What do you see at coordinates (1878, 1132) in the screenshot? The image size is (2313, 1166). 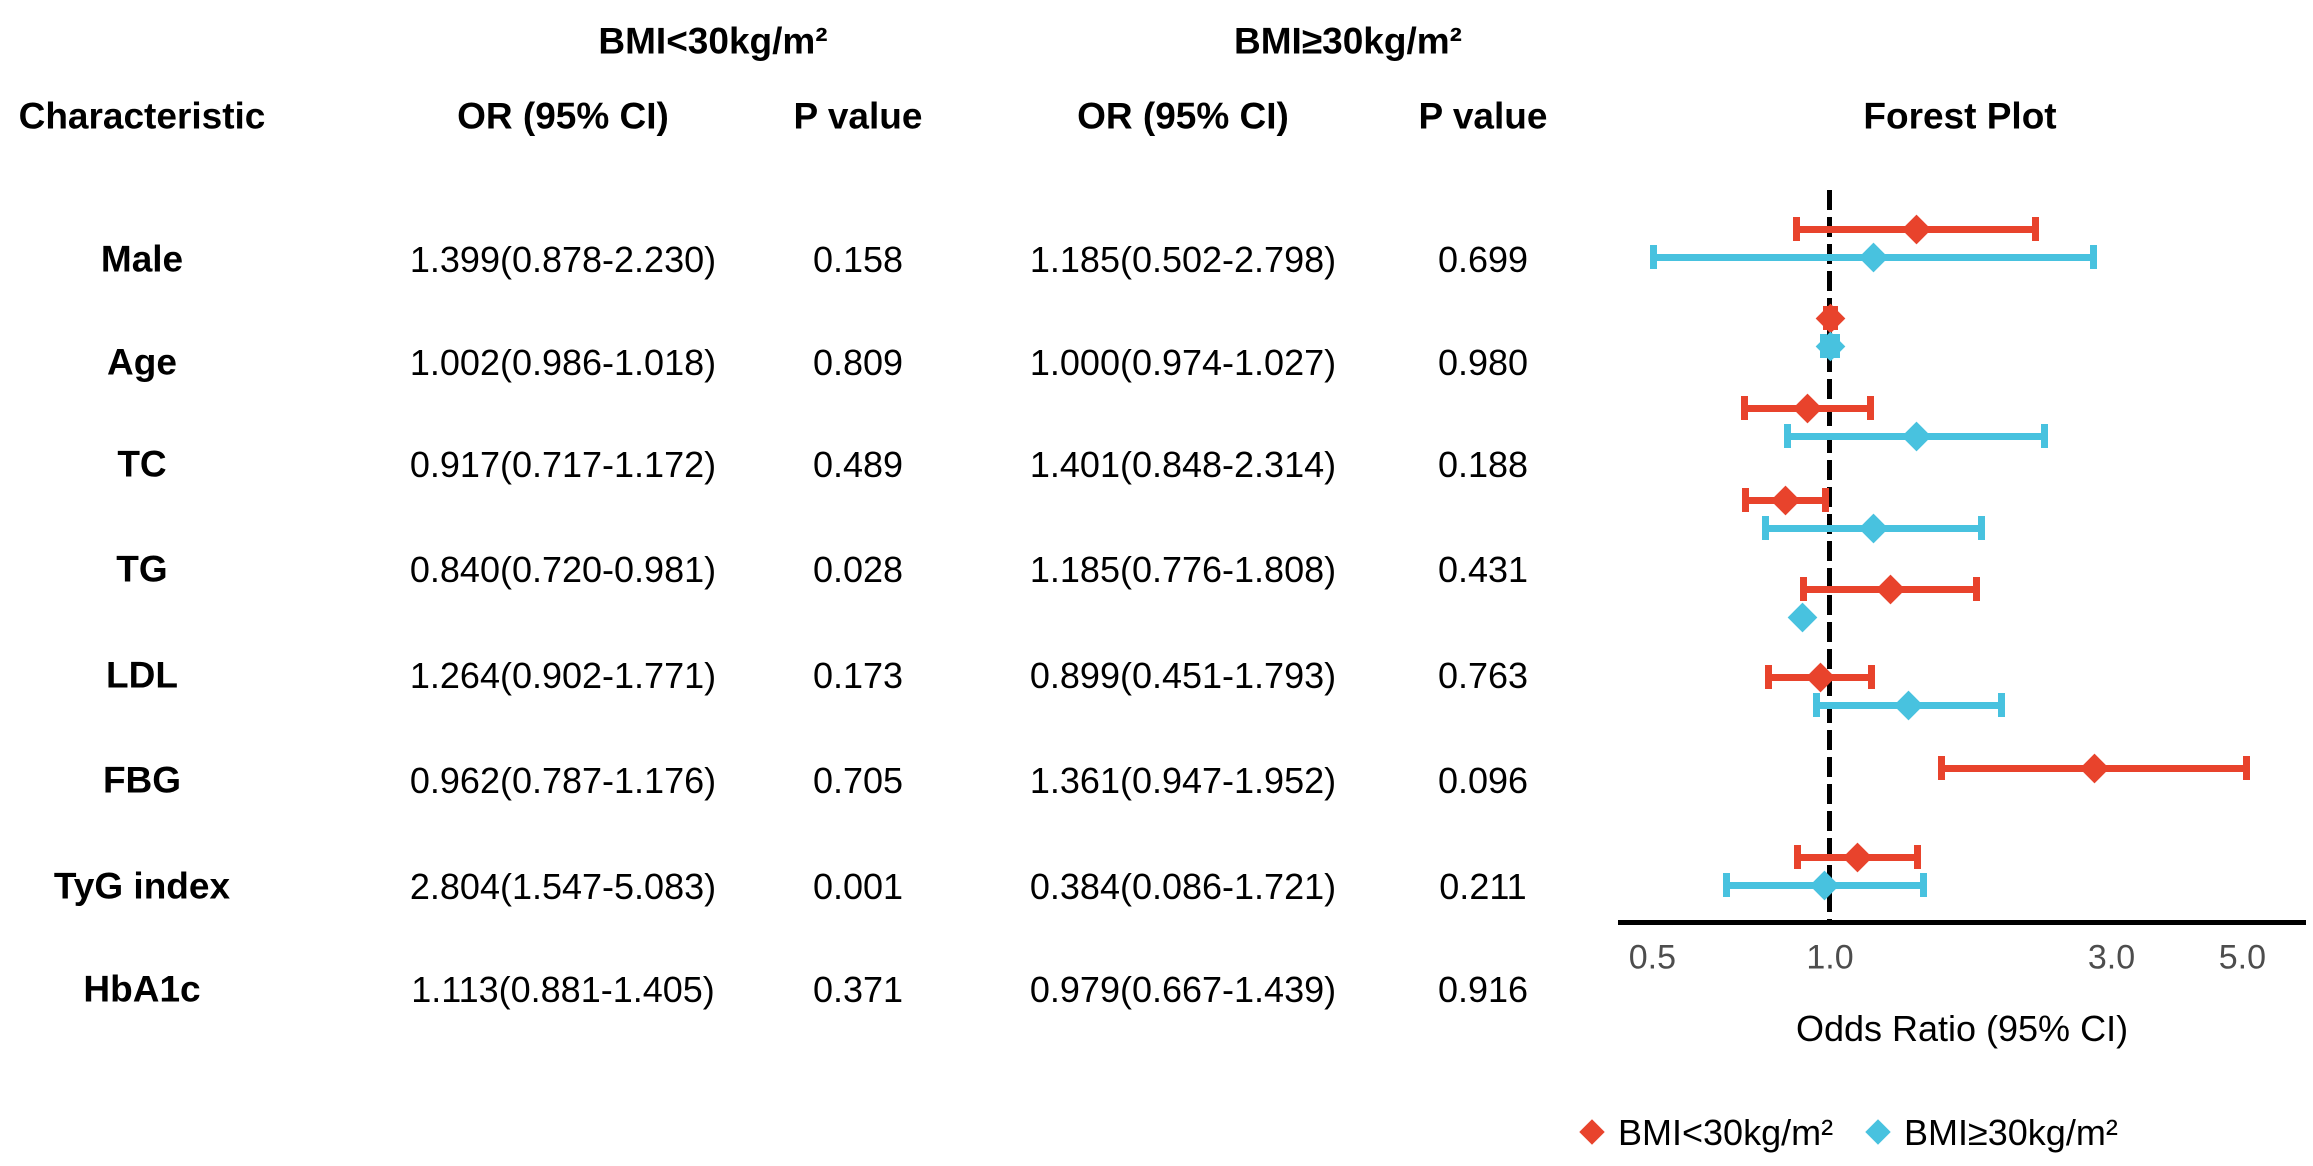 I see `legend-diamond-bmi-ge30-icon` at bounding box center [1878, 1132].